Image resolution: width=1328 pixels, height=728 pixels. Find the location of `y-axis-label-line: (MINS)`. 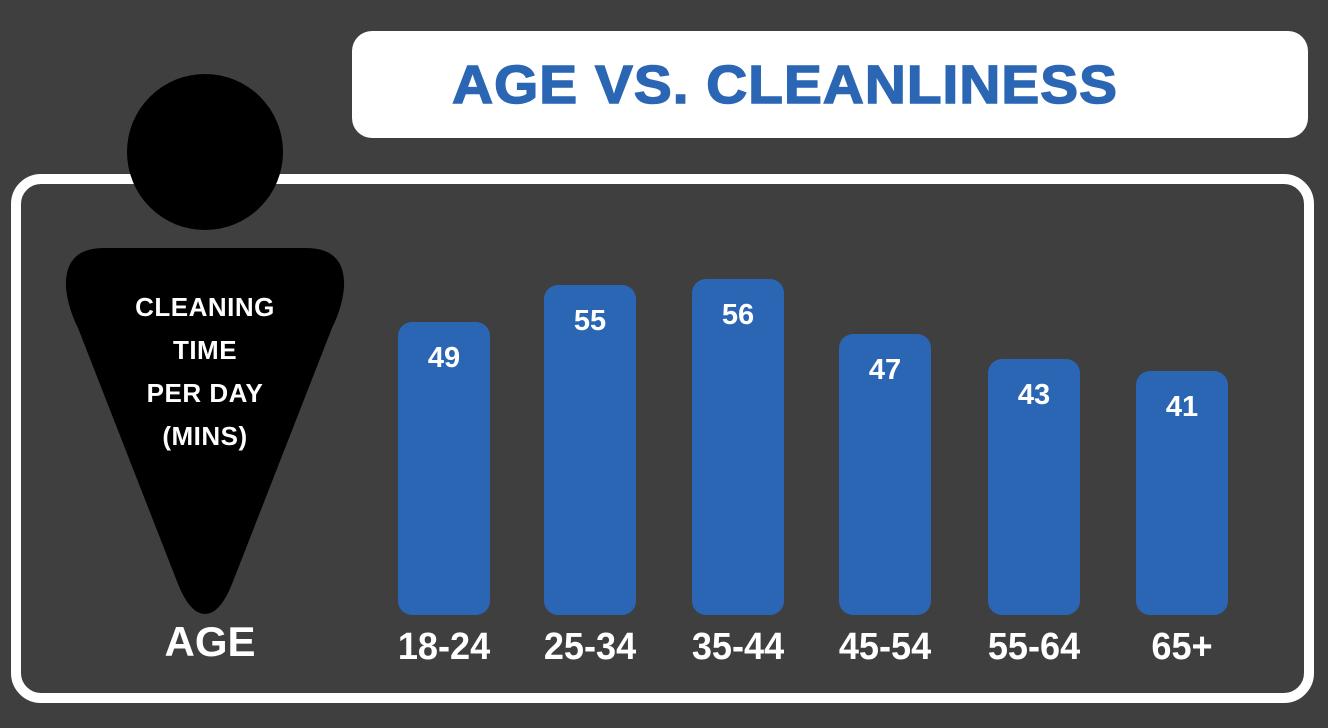

y-axis-label-line: (MINS) is located at coordinates (205, 436).